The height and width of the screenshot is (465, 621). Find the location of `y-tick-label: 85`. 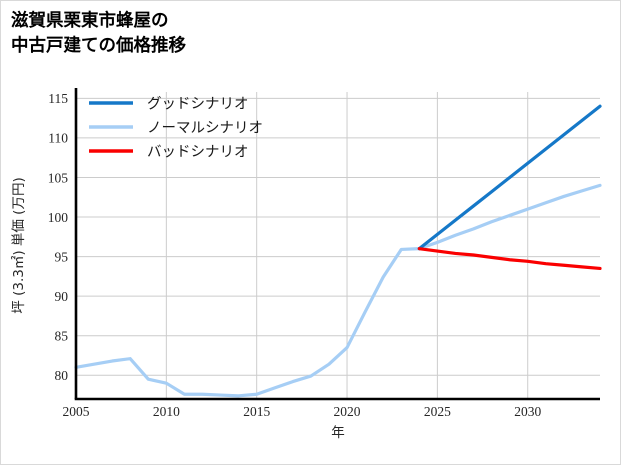

y-tick-label: 85 is located at coordinates (62, 336).